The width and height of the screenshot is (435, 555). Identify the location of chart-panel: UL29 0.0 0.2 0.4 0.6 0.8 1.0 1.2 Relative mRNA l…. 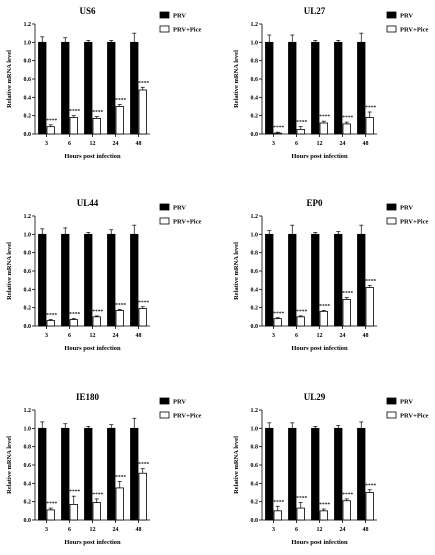
(330, 469).